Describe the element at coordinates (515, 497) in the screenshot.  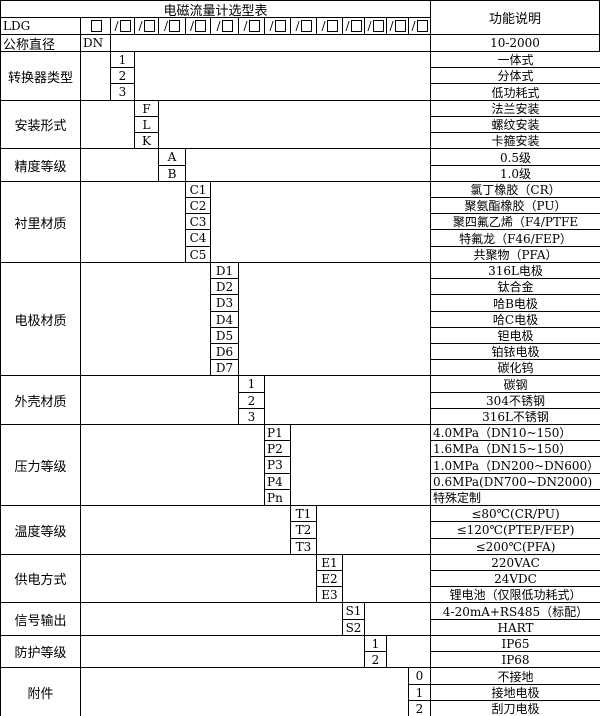
I see `option-desc: 特殊定制` at that location.